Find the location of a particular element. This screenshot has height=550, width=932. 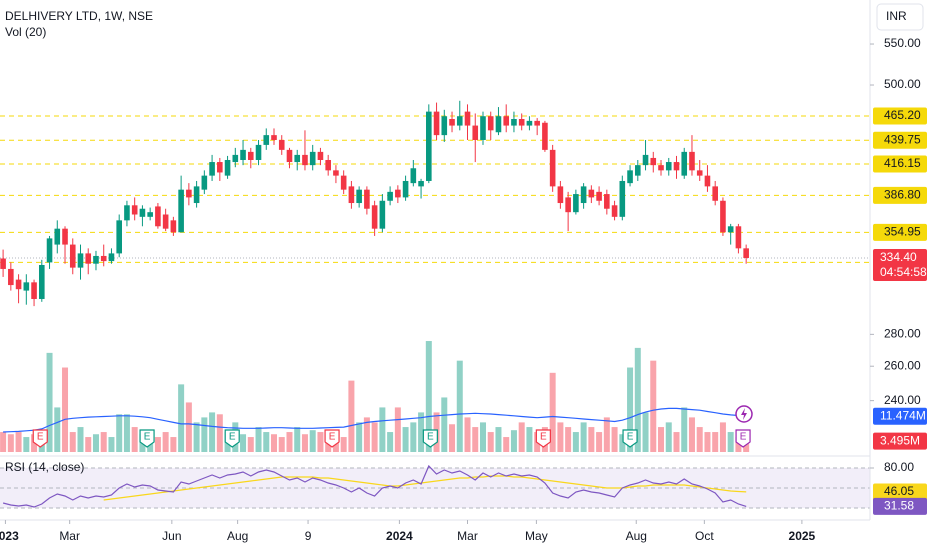

rsi-box is located at coordinates (900, 506).